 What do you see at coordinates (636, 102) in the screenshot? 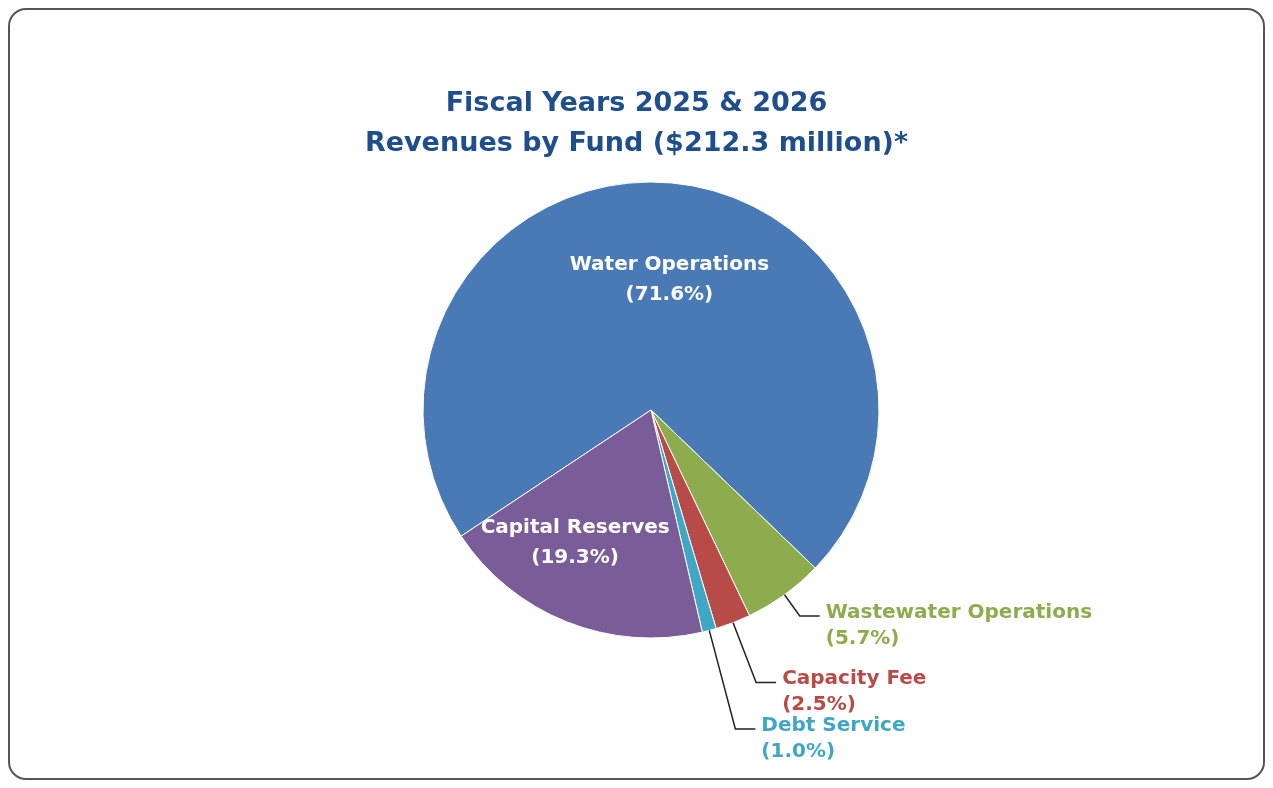
I see `chart-title: Fiscal Years 2025 & 2026` at bounding box center [636, 102].